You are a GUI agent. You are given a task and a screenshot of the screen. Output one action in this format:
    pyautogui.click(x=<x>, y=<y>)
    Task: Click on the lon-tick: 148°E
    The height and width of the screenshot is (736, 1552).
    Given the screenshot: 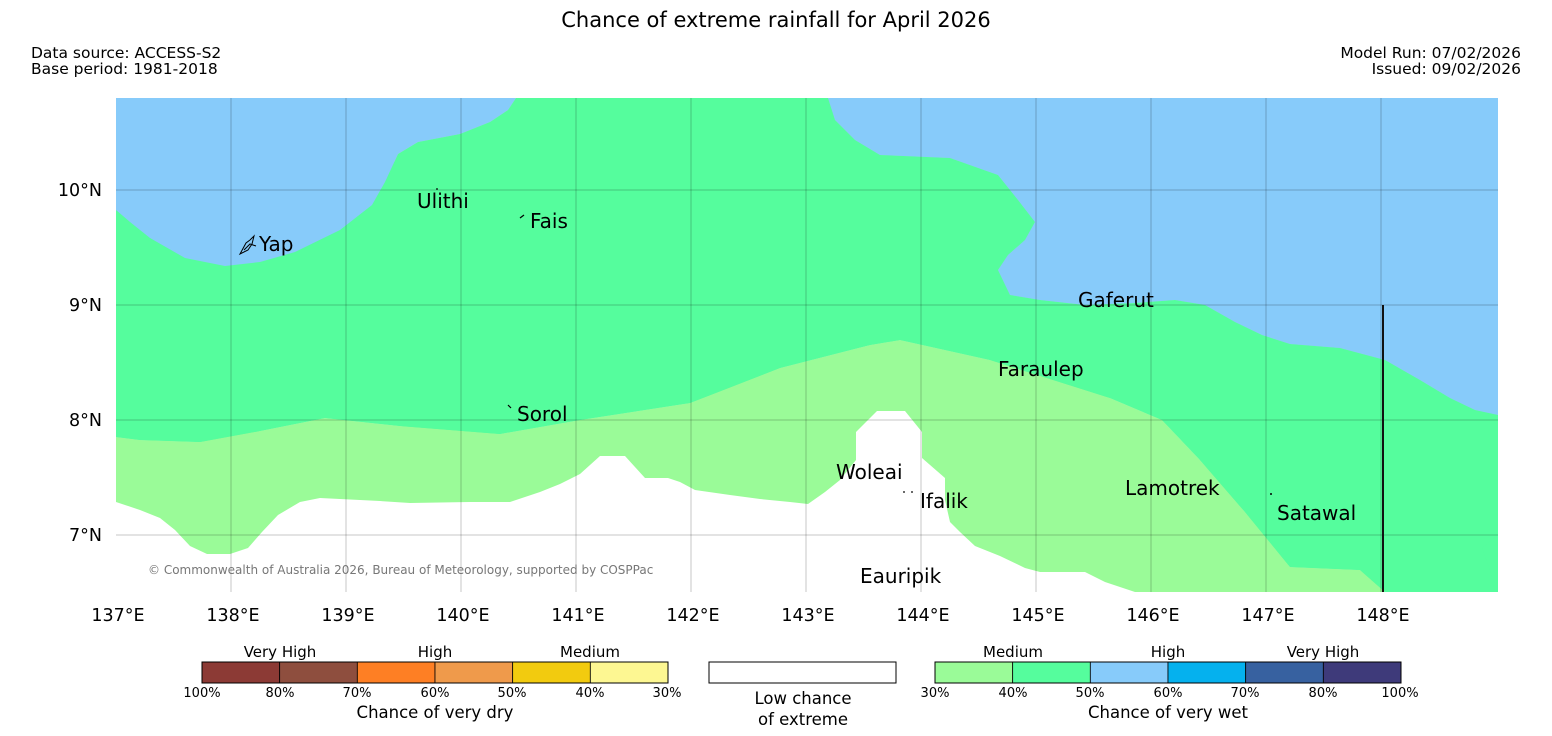 What is the action you would take?
    pyautogui.click(x=1382, y=616)
    